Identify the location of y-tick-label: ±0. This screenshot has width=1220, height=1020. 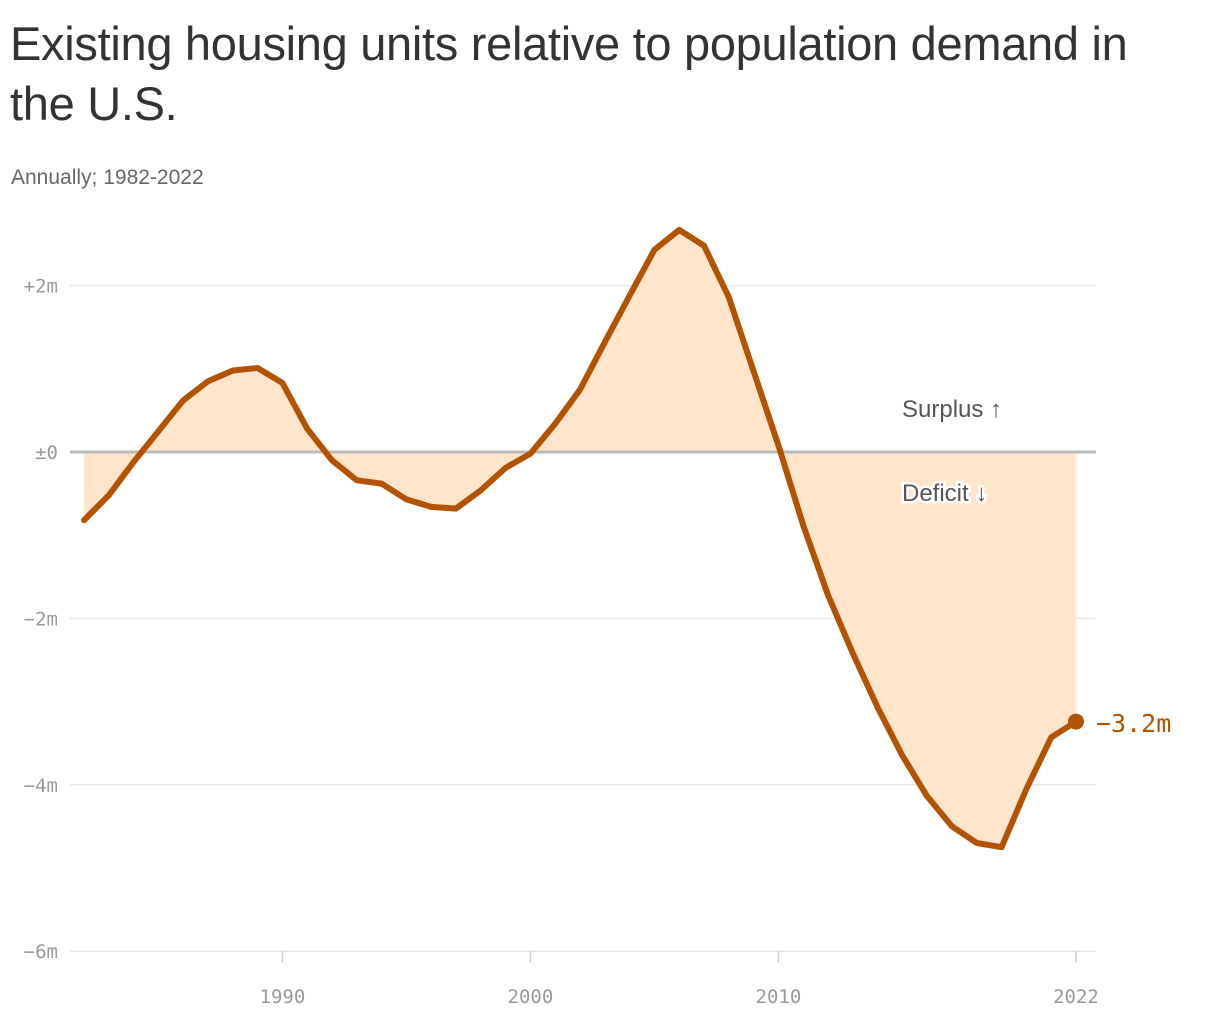
(46, 453).